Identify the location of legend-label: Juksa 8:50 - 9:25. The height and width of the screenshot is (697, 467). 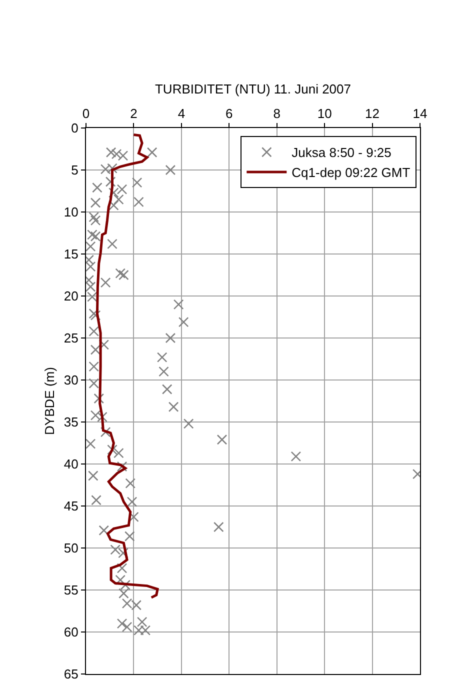
(342, 152).